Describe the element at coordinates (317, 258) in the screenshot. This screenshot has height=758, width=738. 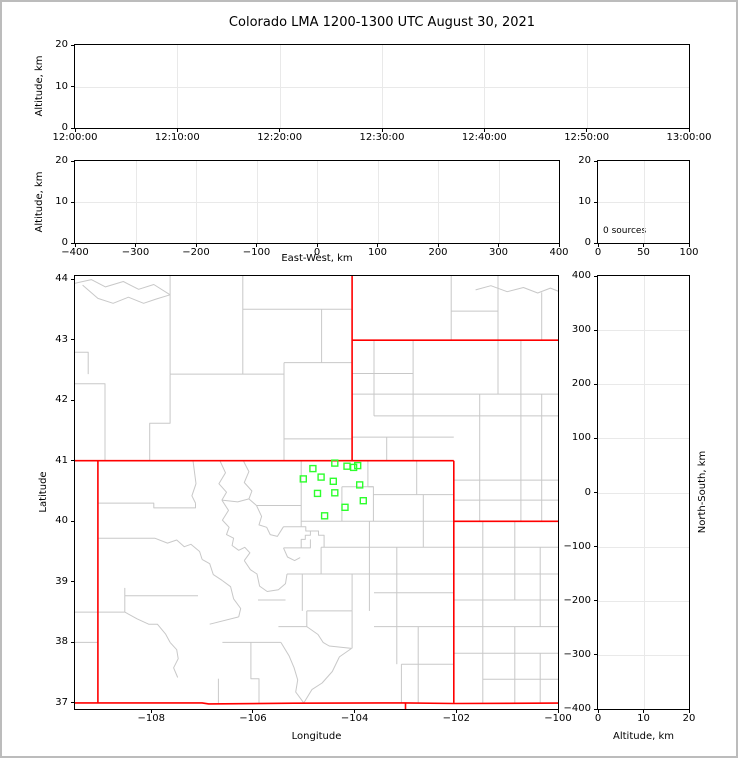
I see `ew-height-xlabel: East-West, km` at that location.